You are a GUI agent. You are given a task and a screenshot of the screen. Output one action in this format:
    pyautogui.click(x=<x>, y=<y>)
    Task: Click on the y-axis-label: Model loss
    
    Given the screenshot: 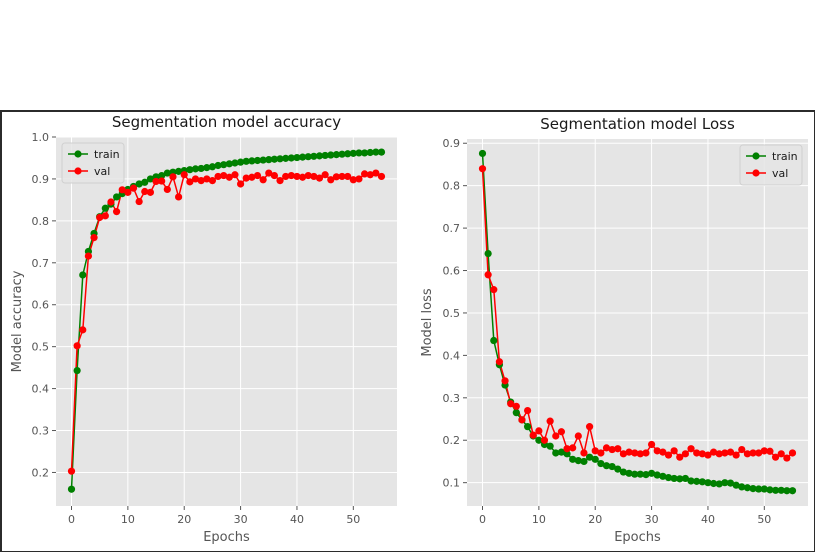 What is the action you would take?
    pyautogui.click(x=427, y=322)
    